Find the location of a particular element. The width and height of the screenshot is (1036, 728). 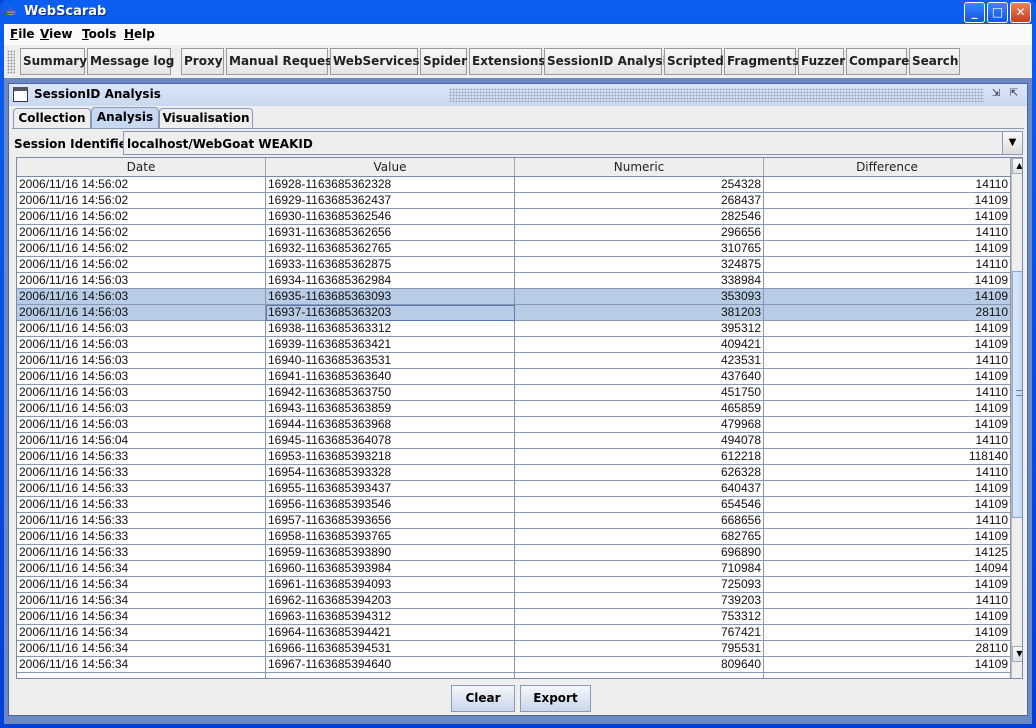

date-cell: 2006/11/16 14:56:33 is located at coordinates (141, 505).